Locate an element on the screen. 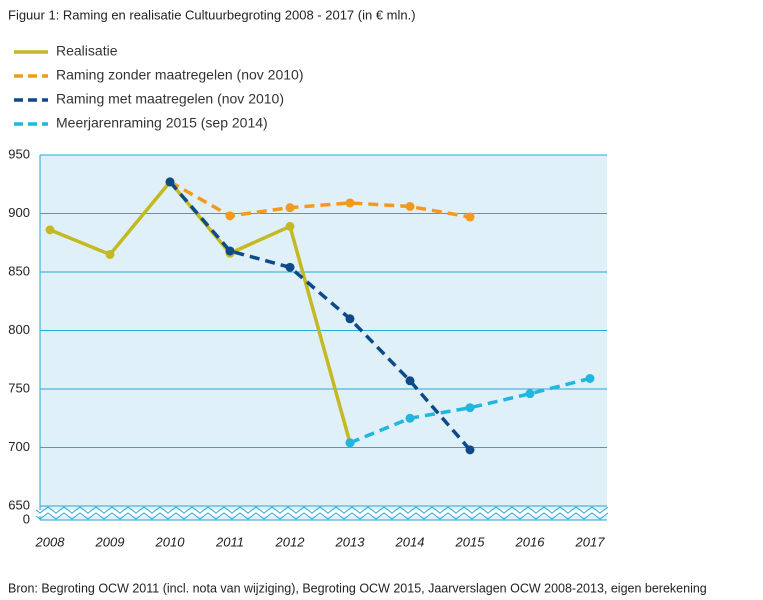 The height and width of the screenshot is (600, 763). x-tick-label: 2015 is located at coordinates (470, 541).